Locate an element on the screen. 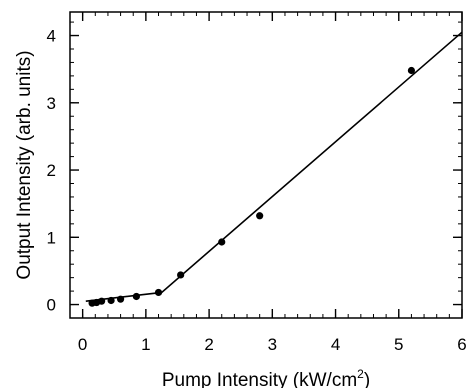 This screenshot has width=469, height=388. y-tick-label: 0 is located at coordinates (51, 305).